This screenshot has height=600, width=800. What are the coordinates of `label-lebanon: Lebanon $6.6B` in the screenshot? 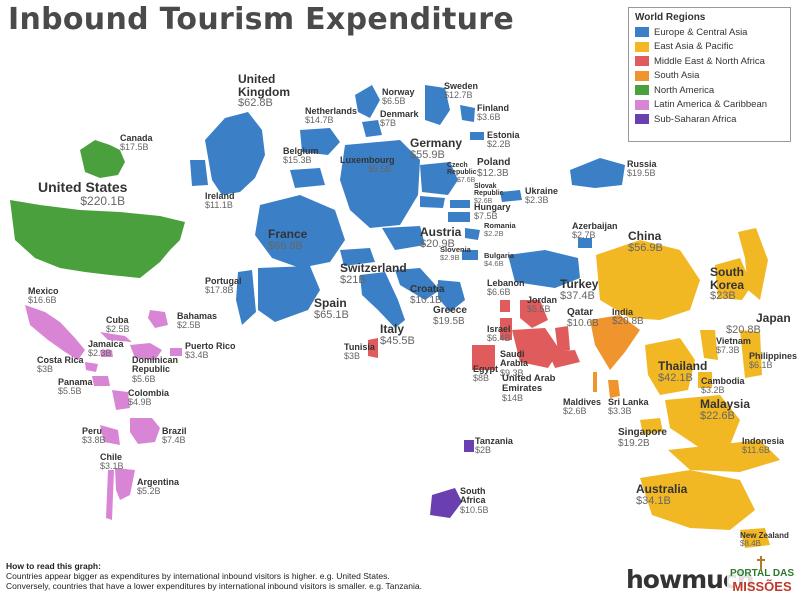 It's located at (506, 288).